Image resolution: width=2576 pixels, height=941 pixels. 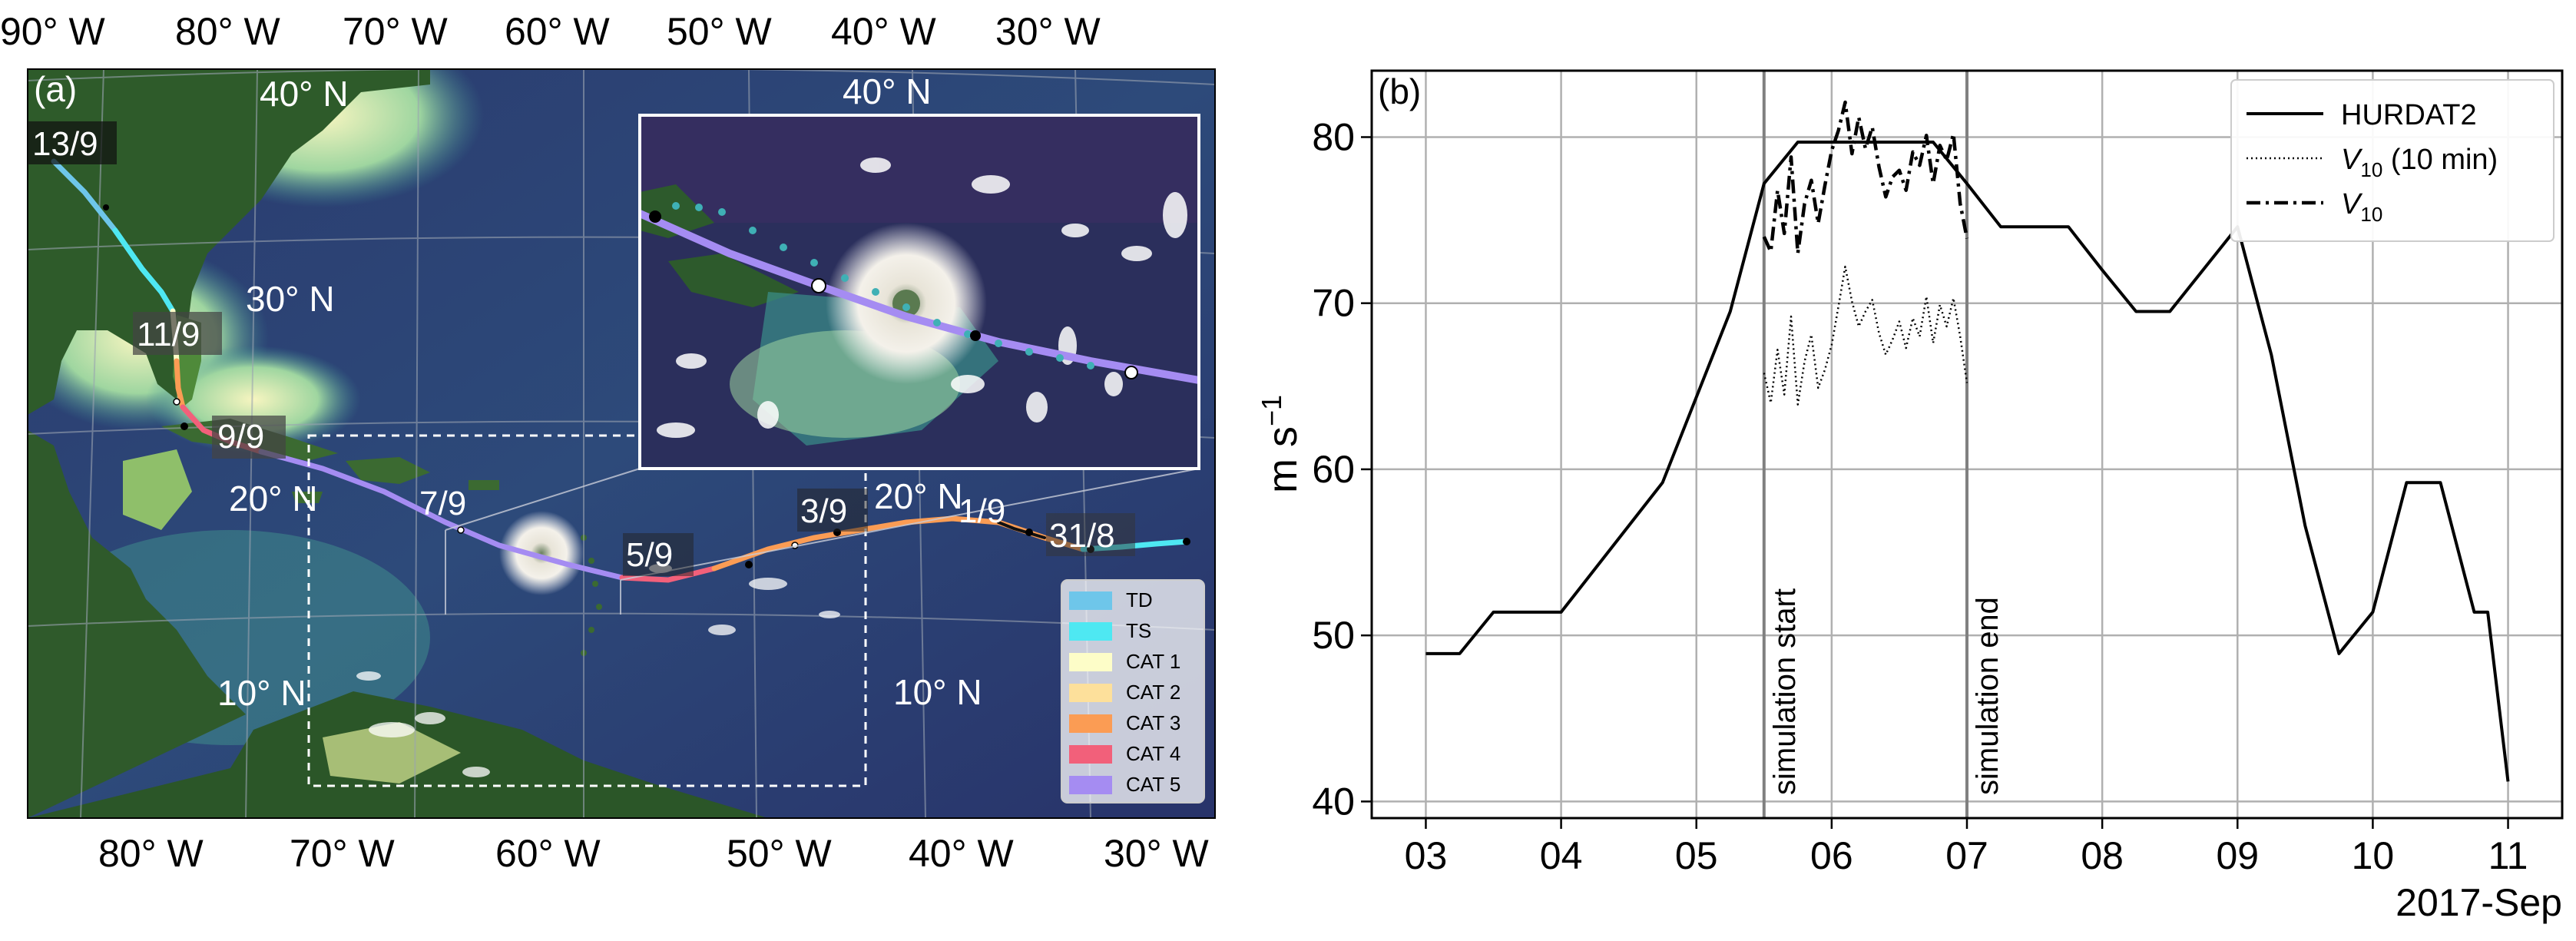 I want to click on y-axis-label-main: m s, so click(x=1283, y=459).